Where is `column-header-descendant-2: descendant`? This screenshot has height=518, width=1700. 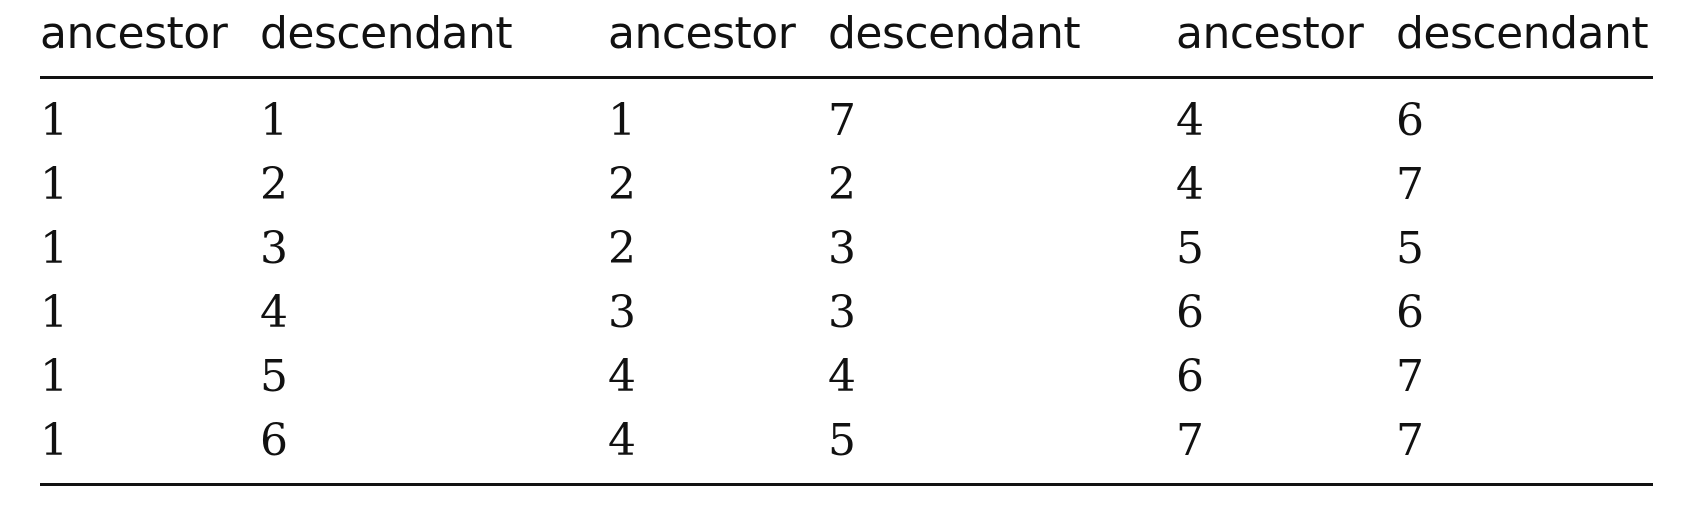
column-header-descendant-2: descendant is located at coordinates (954, 33).